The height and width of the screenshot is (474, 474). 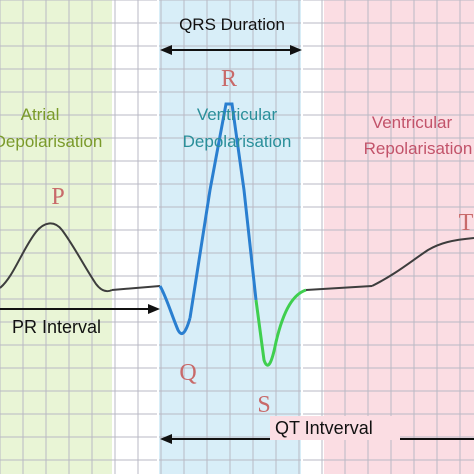 What do you see at coordinates (296, 50) in the screenshot?
I see `qrs-duration-arrowhead-right` at bounding box center [296, 50].